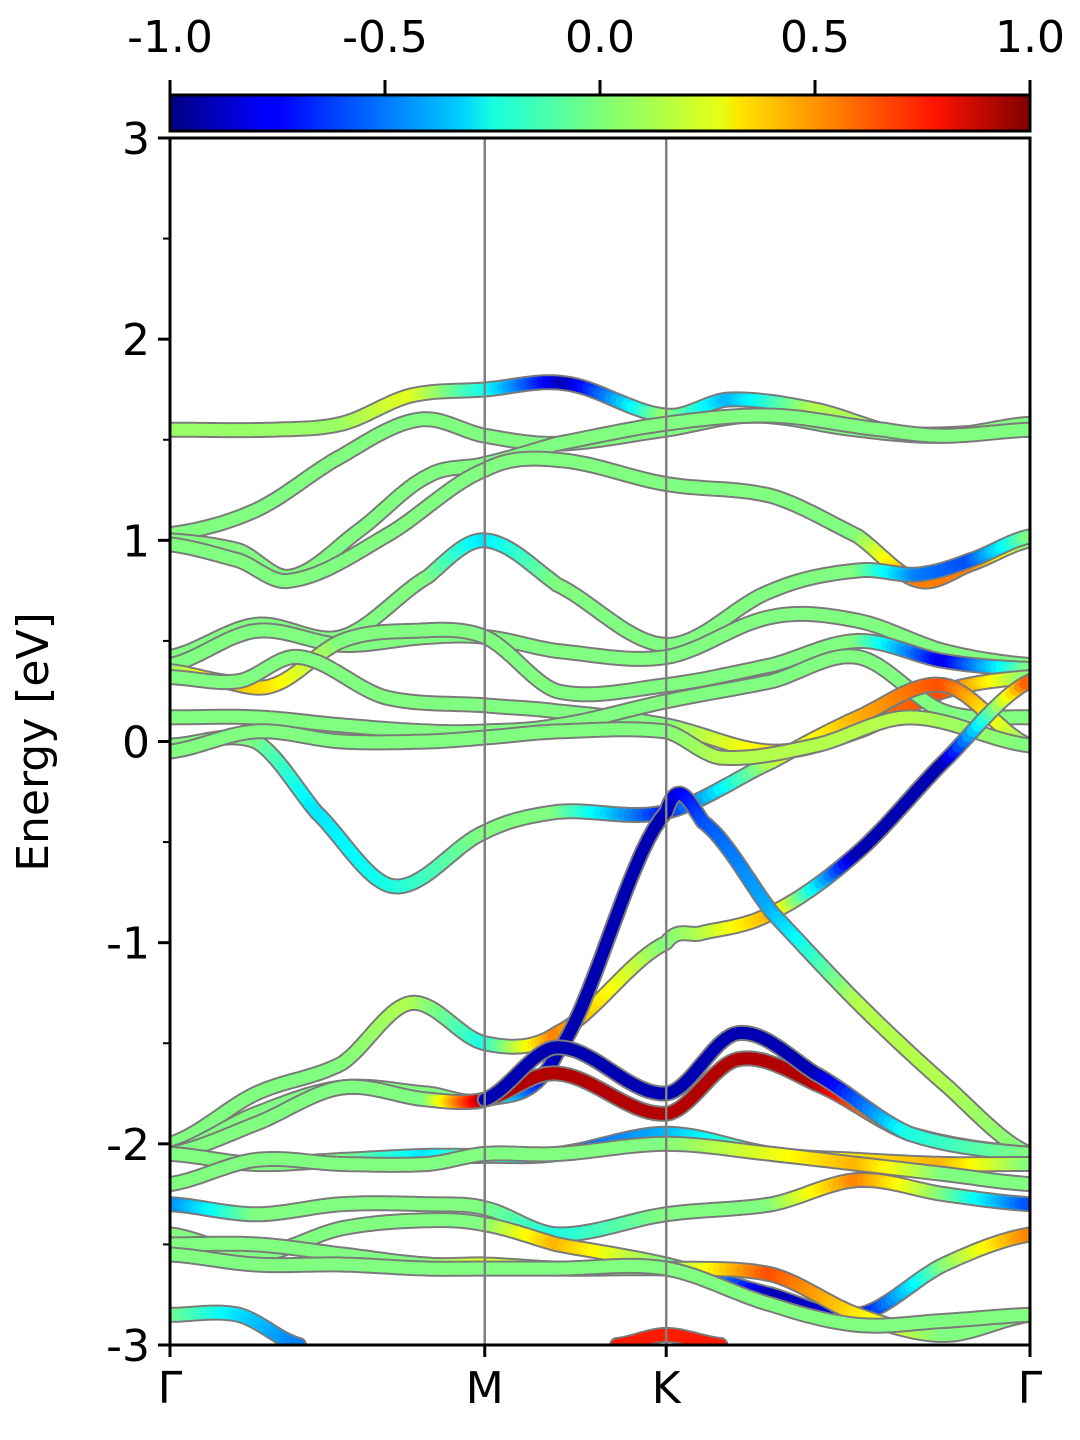 The image size is (1080, 1440). Describe the element at coordinates (128, 944) in the screenshot. I see `y-tick-label: -1` at that location.